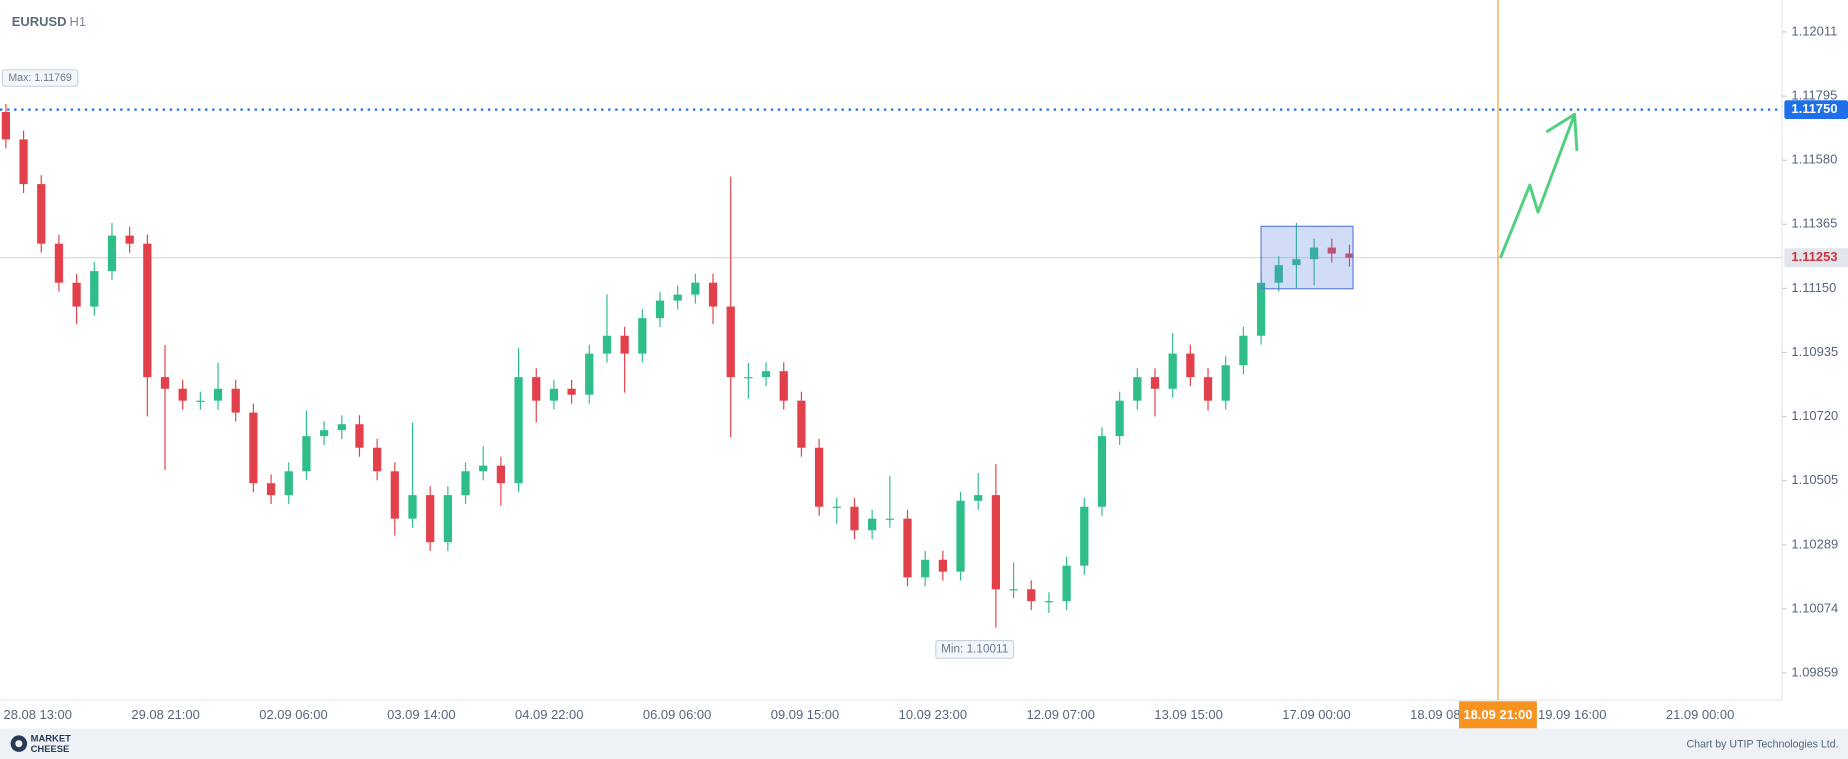  I want to click on level-box, so click(1816, 110).